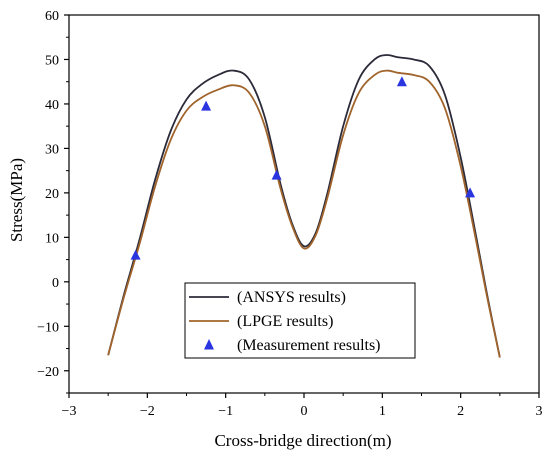 This screenshot has width=550, height=461. Describe the element at coordinates (48, 327) in the screenshot. I see `y-tick-label: −10` at that location.